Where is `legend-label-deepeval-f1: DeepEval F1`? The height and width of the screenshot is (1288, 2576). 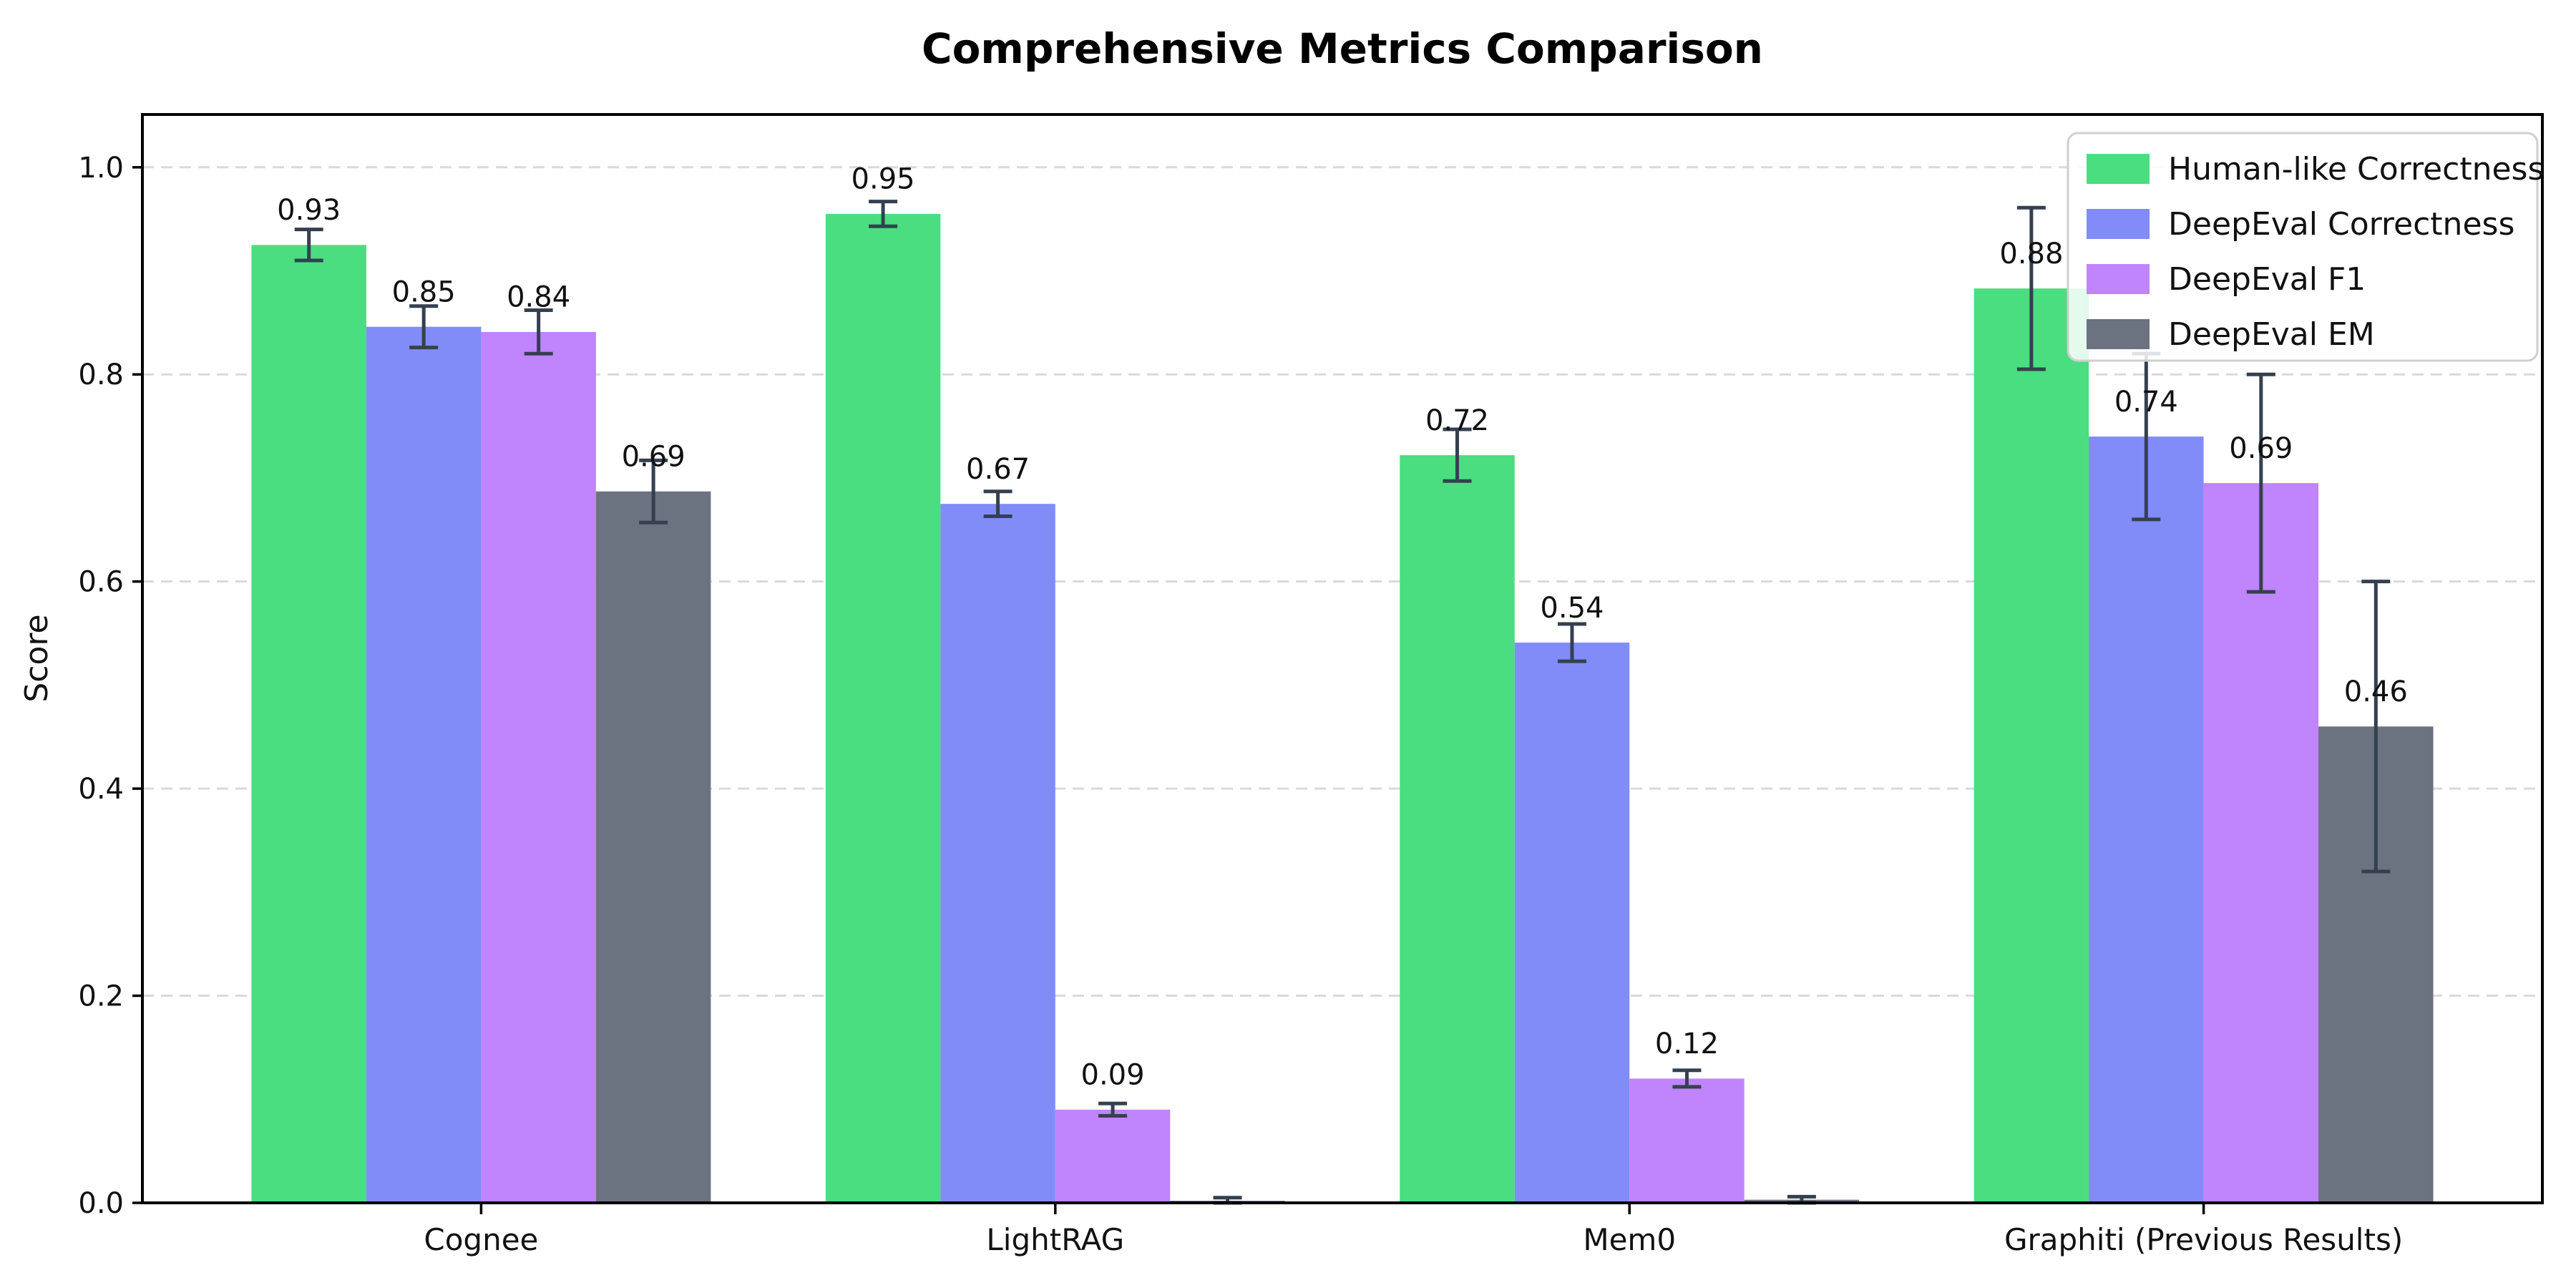
legend-label-deepeval-f1: DeepEval F1 is located at coordinates (2267, 279).